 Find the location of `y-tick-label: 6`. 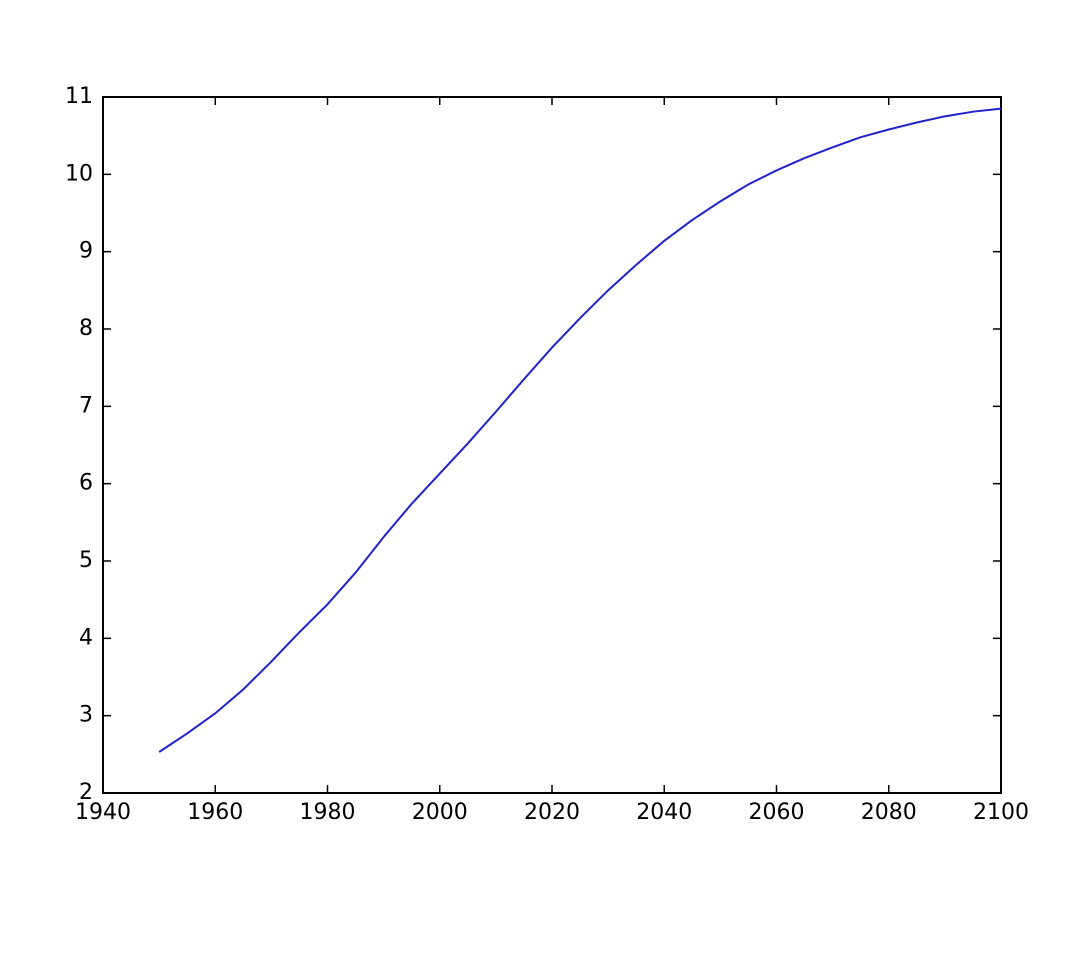

y-tick-label: 6 is located at coordinates (86, 483).